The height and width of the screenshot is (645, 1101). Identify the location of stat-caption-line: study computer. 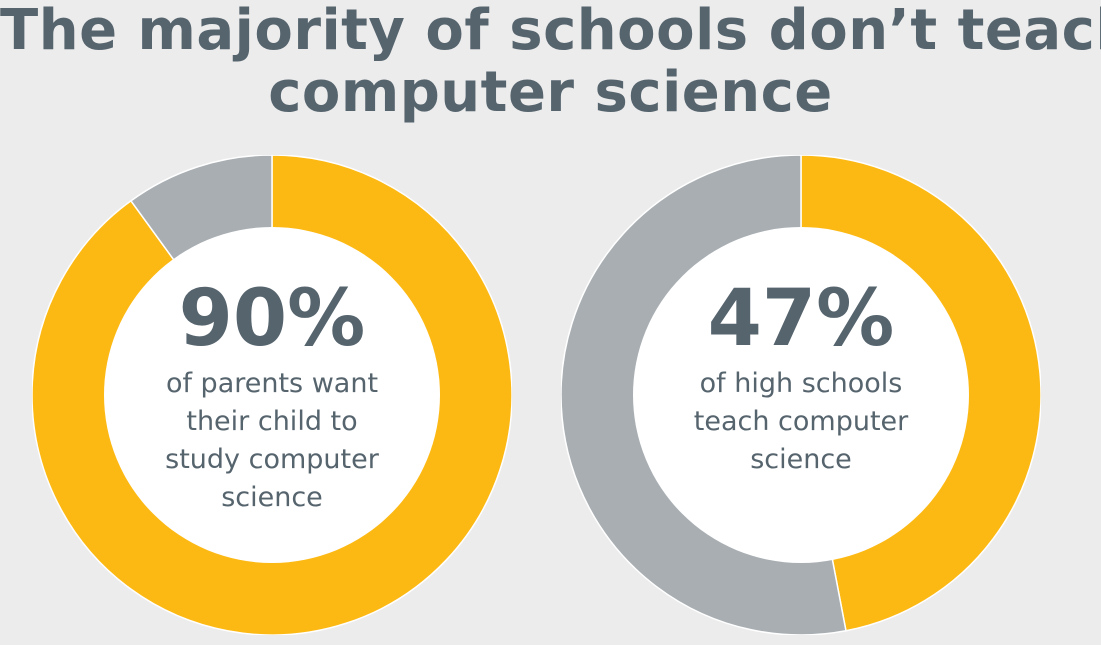
(272, 459).